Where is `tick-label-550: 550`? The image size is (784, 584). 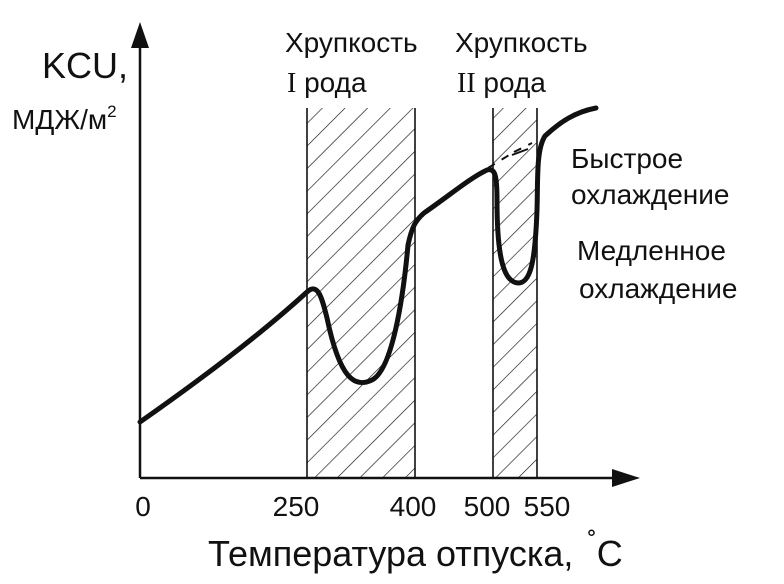
tick-label-550: 550 is located at coordinates (547, 506).